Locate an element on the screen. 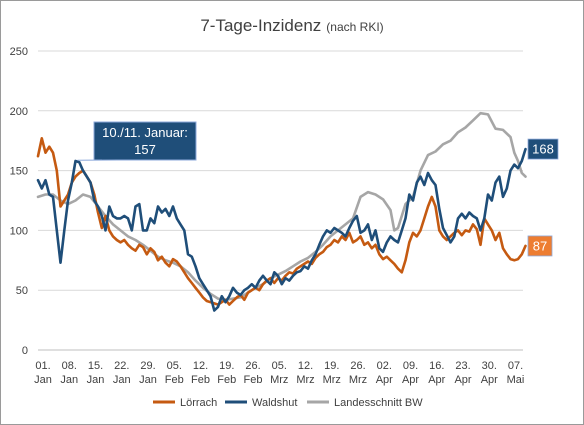  x-tick-label: 09. Apr is located at coordinates (410, 373).